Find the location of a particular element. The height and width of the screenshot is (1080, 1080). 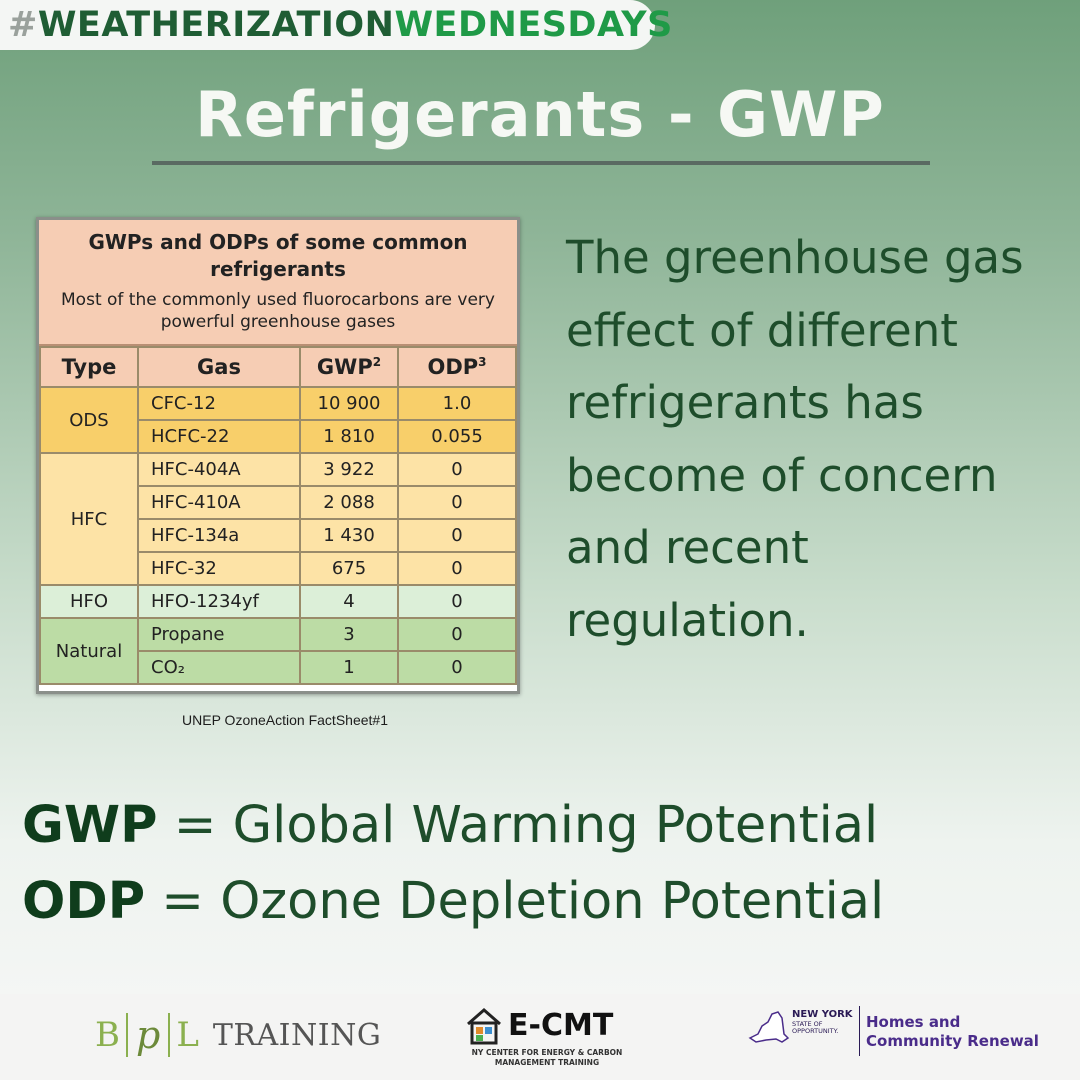

gas-cell: Propane is located at coordinates (219, 634).